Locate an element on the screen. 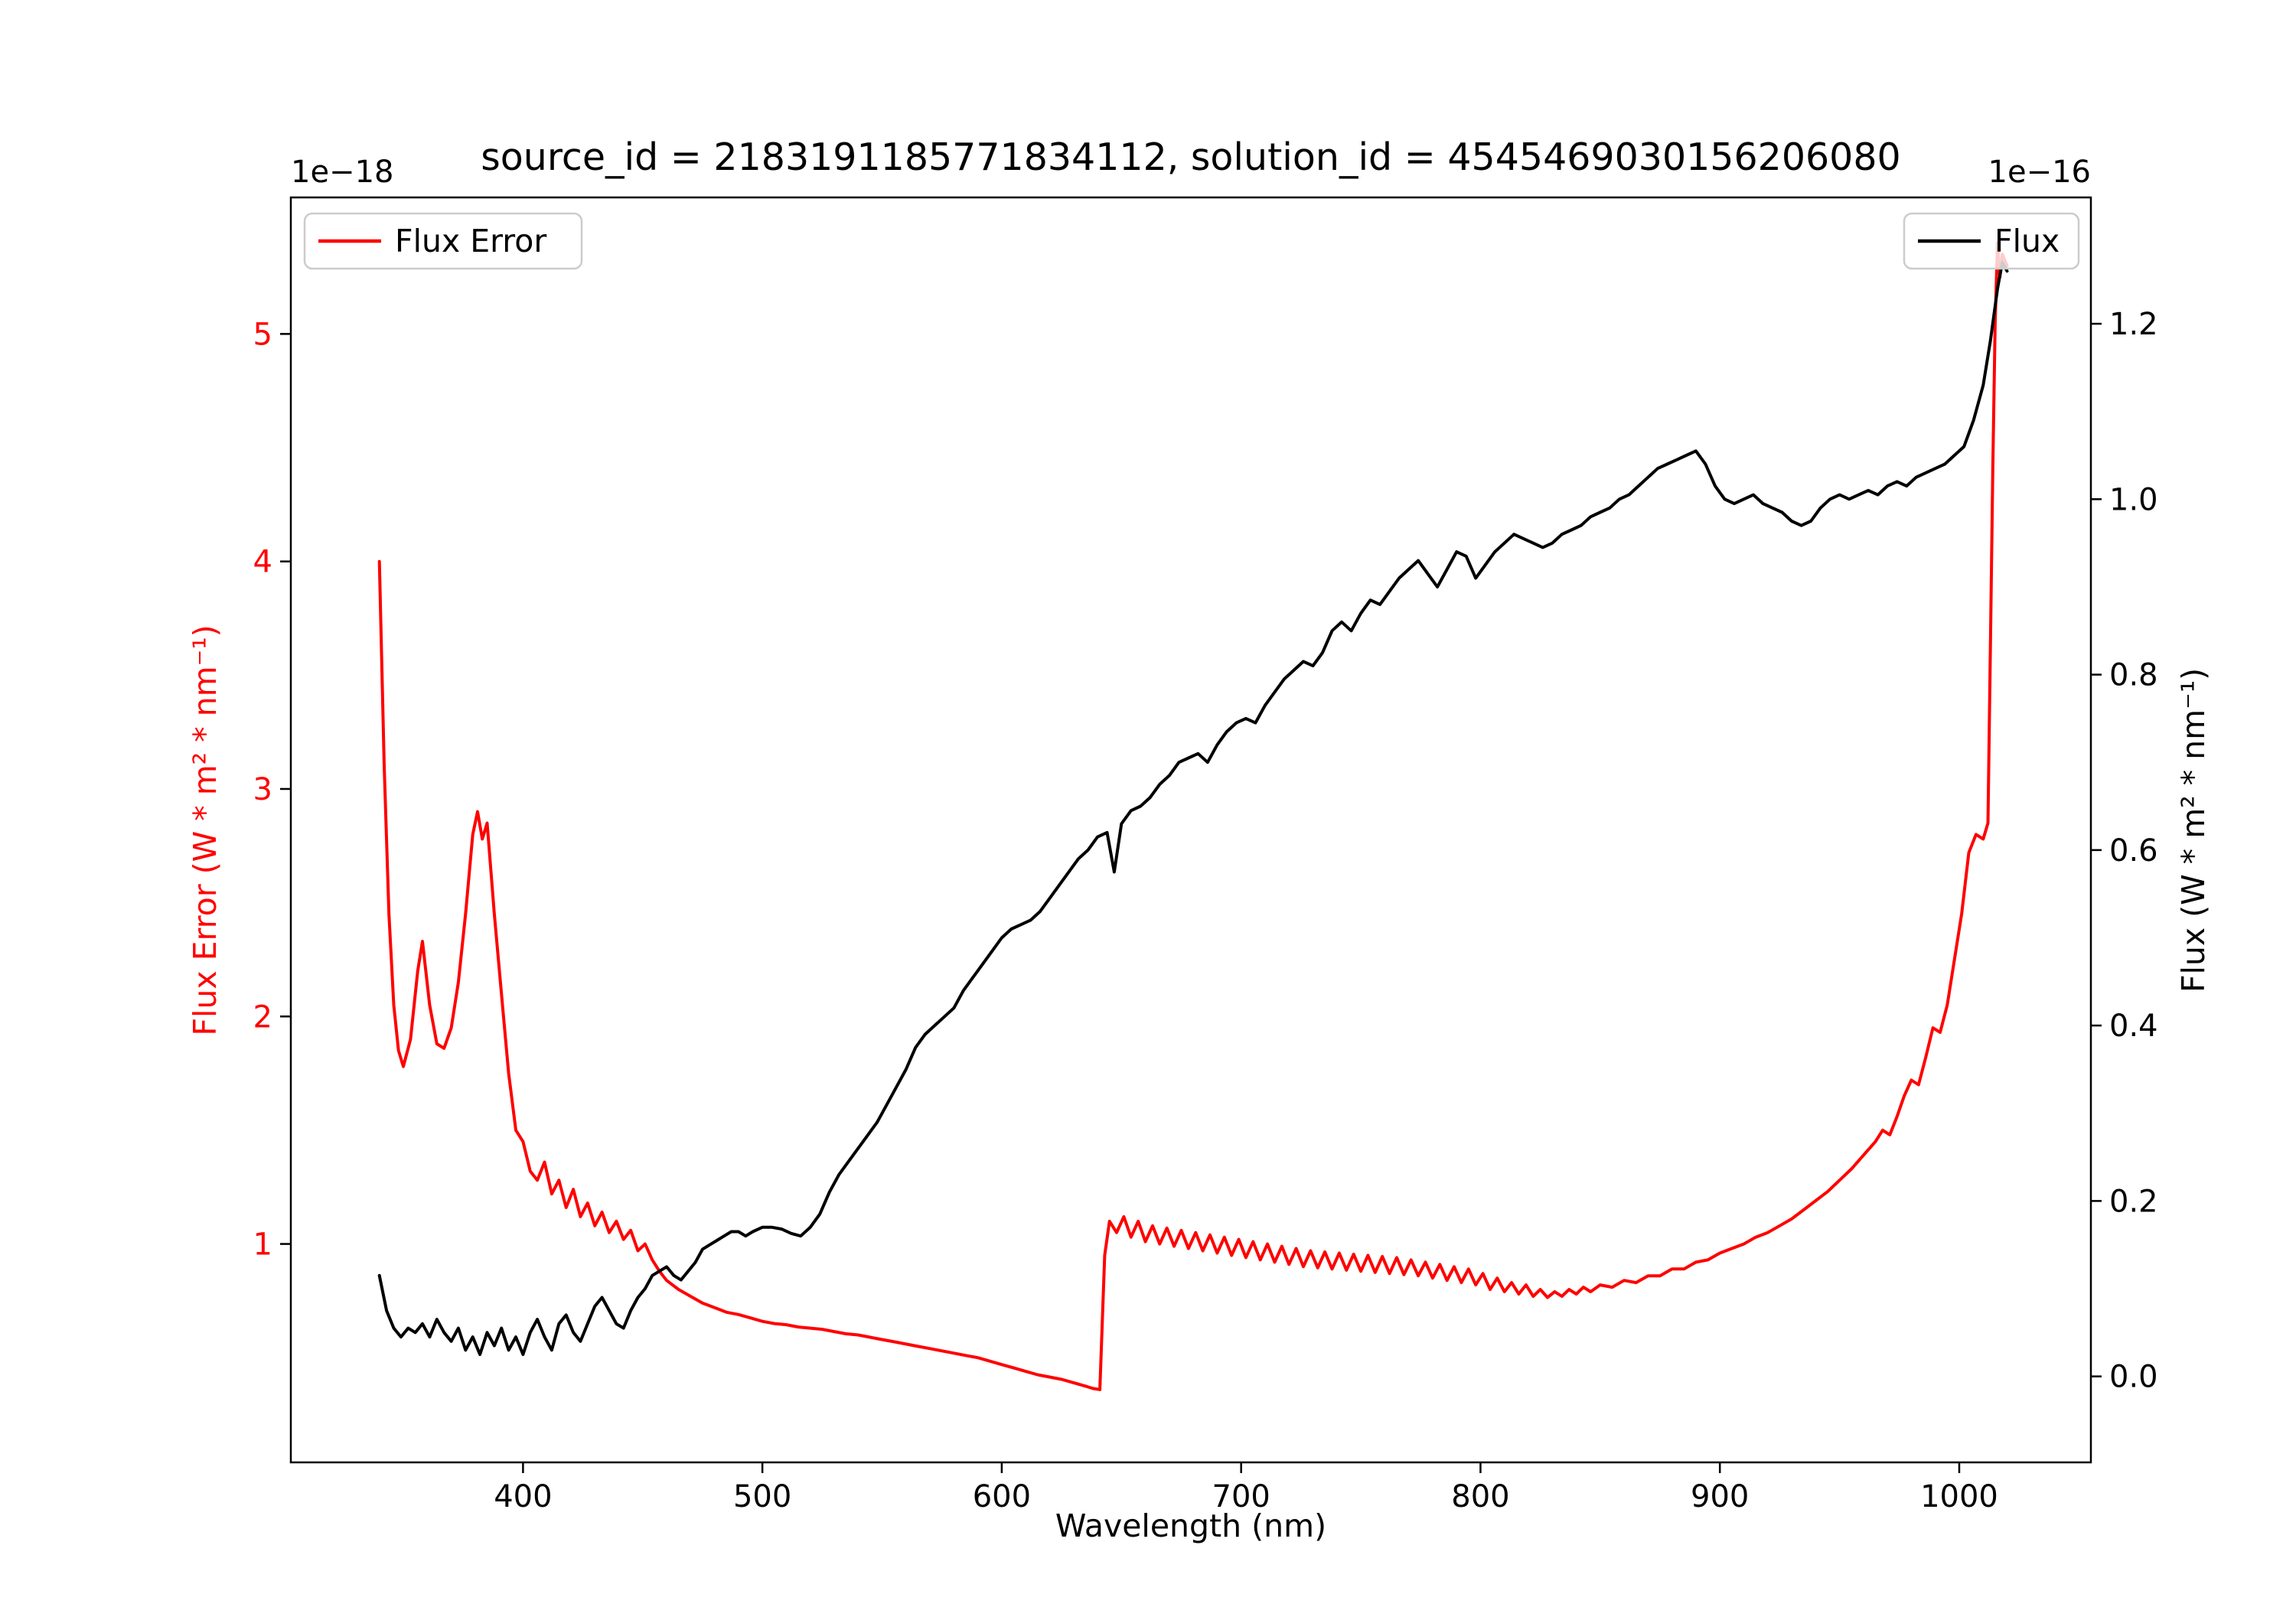  x-tick-label: 600 is located at coordinates (1002, 1496).